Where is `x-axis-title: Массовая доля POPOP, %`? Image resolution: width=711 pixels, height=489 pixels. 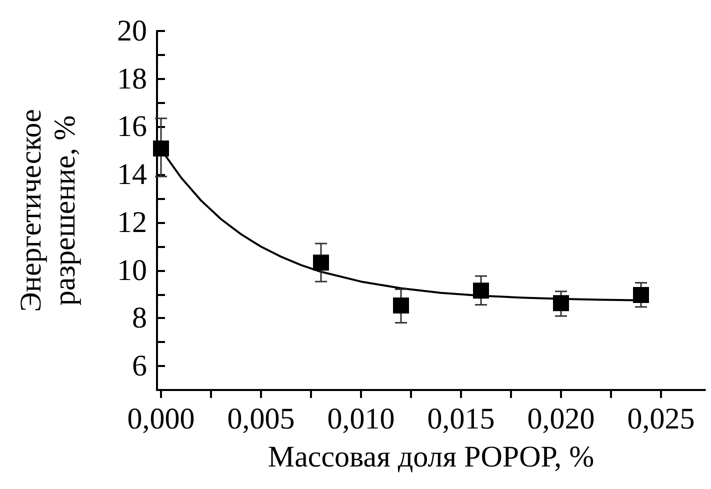 x-axis-title: Массовая доля POPOP, % is located at coordinates (431, 457).